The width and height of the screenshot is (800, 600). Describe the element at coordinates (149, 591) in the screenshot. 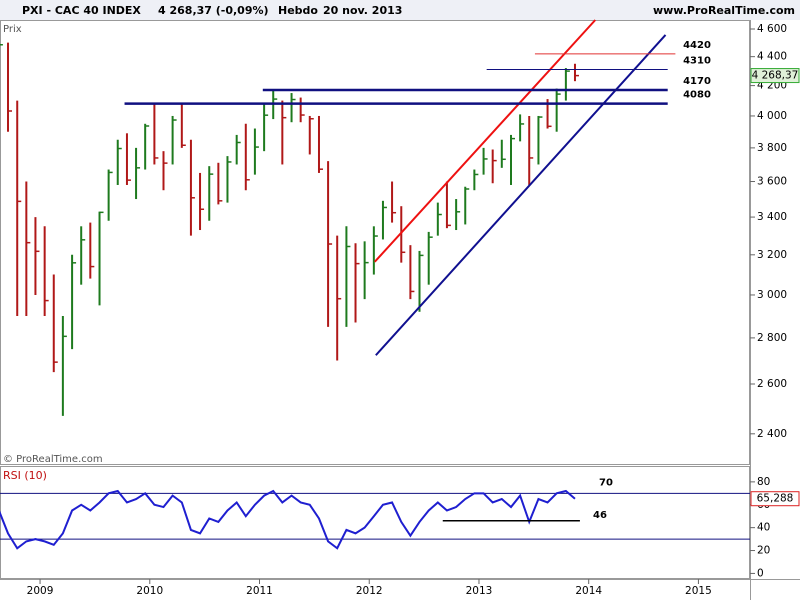

I see `x-tick-label: 2010` at that location.